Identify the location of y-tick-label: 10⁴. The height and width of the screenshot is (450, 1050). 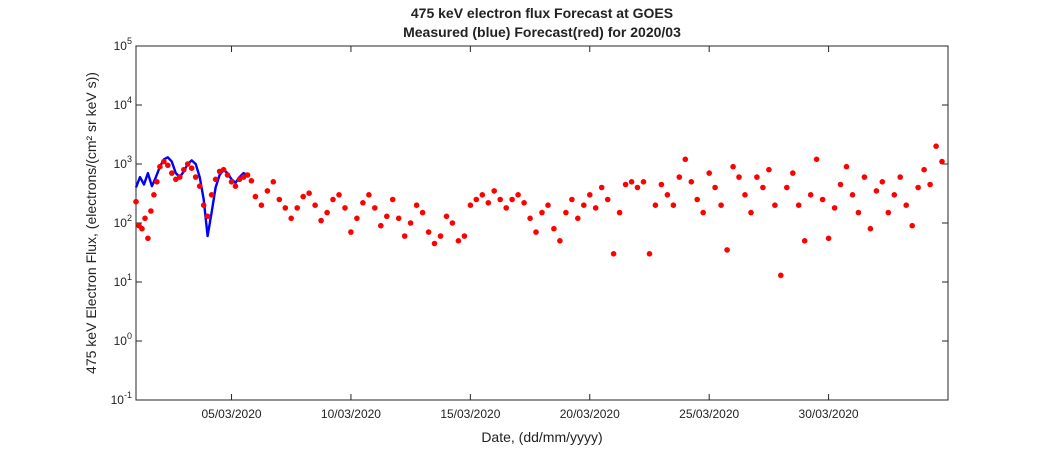
(123, 103).